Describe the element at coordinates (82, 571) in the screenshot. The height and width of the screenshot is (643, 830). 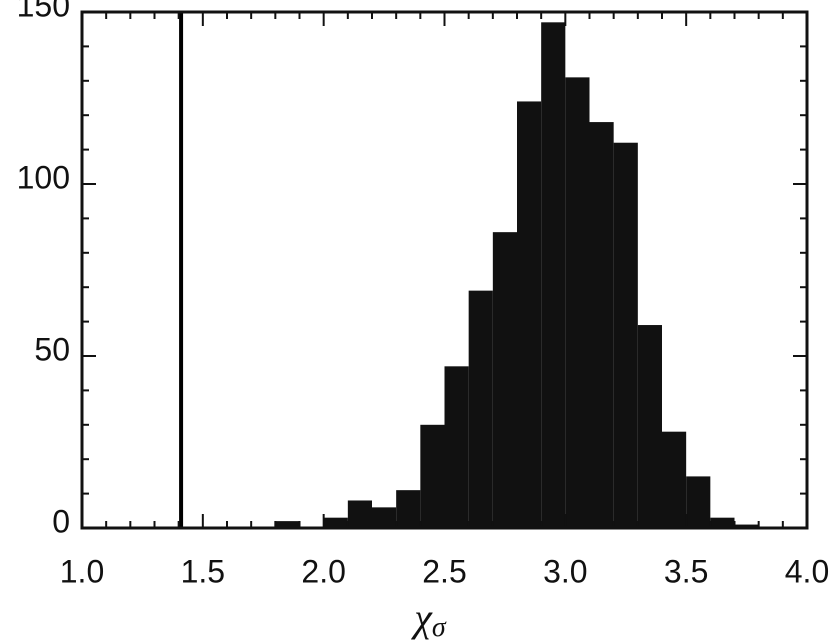
I see `x-tick-label: 1.0` at that location.